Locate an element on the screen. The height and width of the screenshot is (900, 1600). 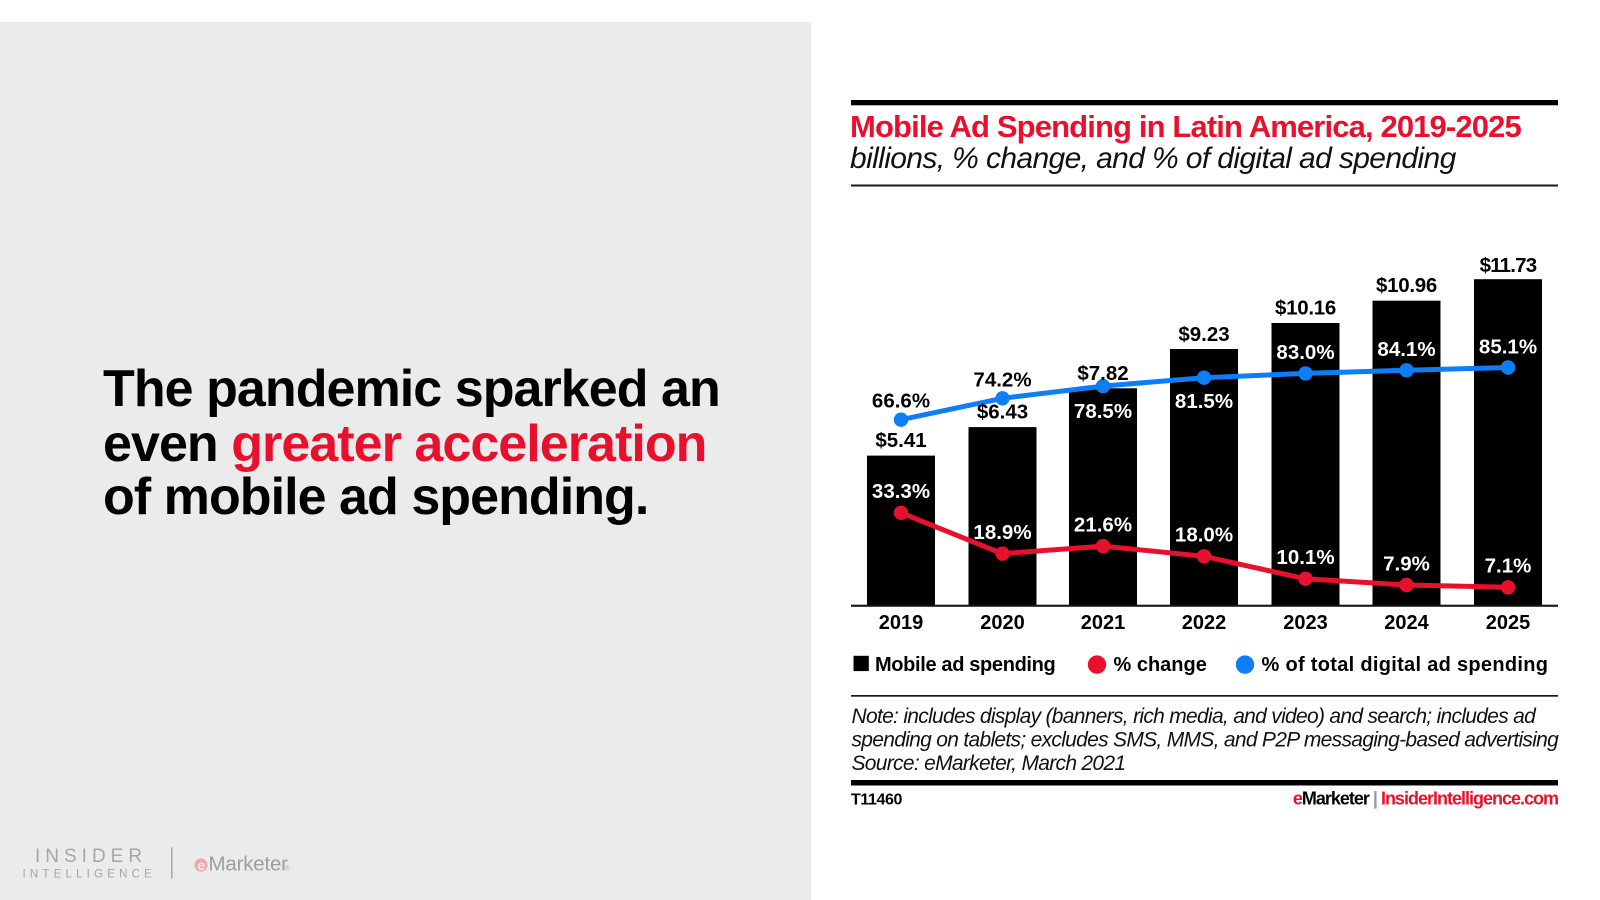
svg-text:eMarketer | InsiderIntelligenc: eMarketer | InsiderIntelligence.com is located at coordinates (1425, 799).